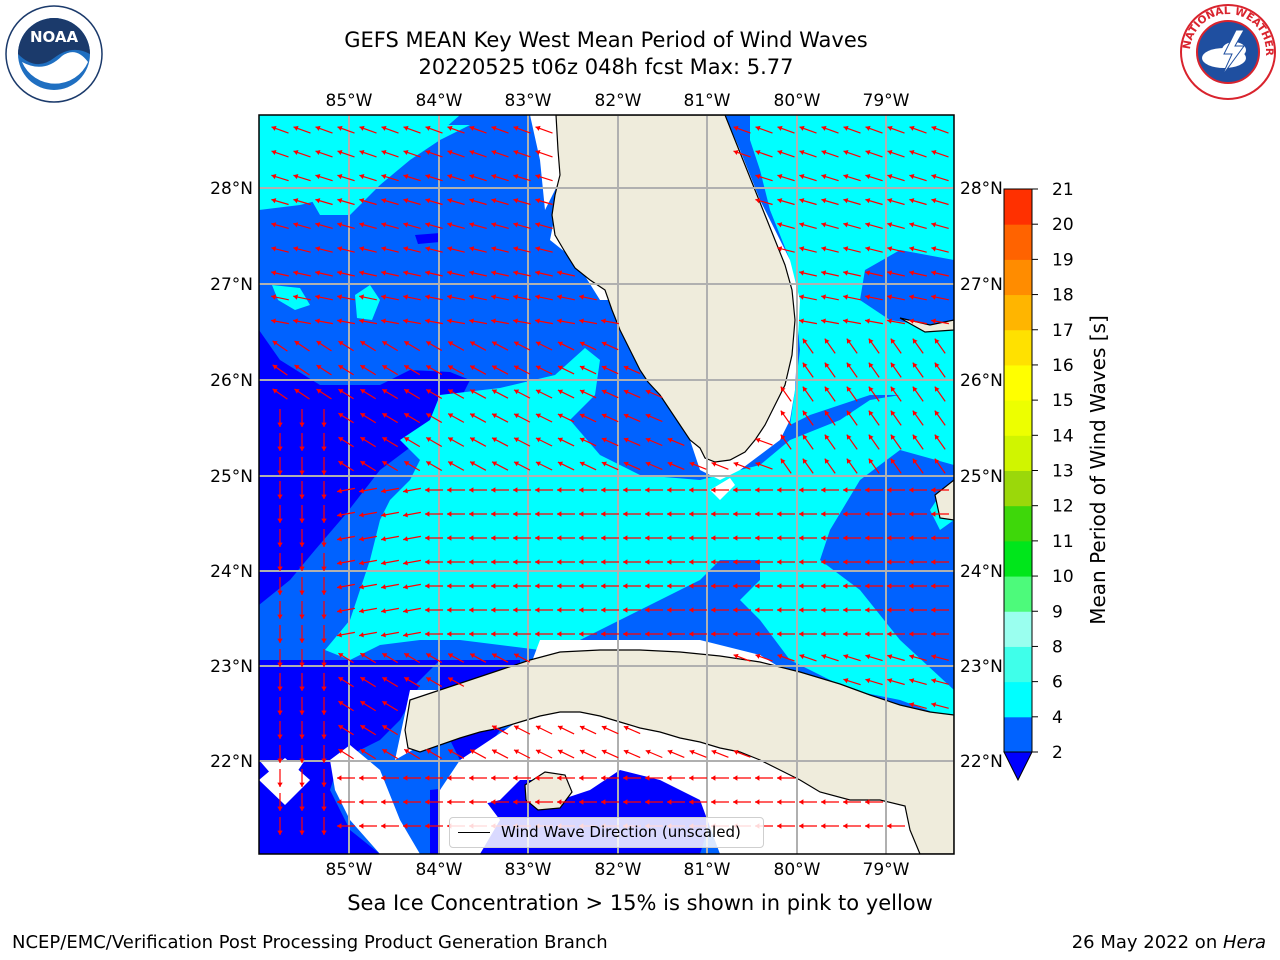 The height and width of the screenshot is (960, 1280). Describe the element at coordinates (54, 54) in the screenshot. I see `noaa-logo: NOAA` at that location.